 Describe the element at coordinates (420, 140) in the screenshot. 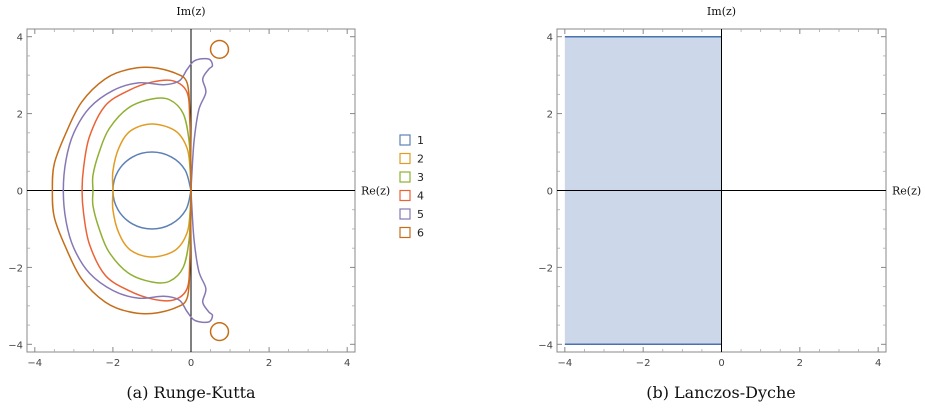

I see `legend-label-1: 1` at that location.